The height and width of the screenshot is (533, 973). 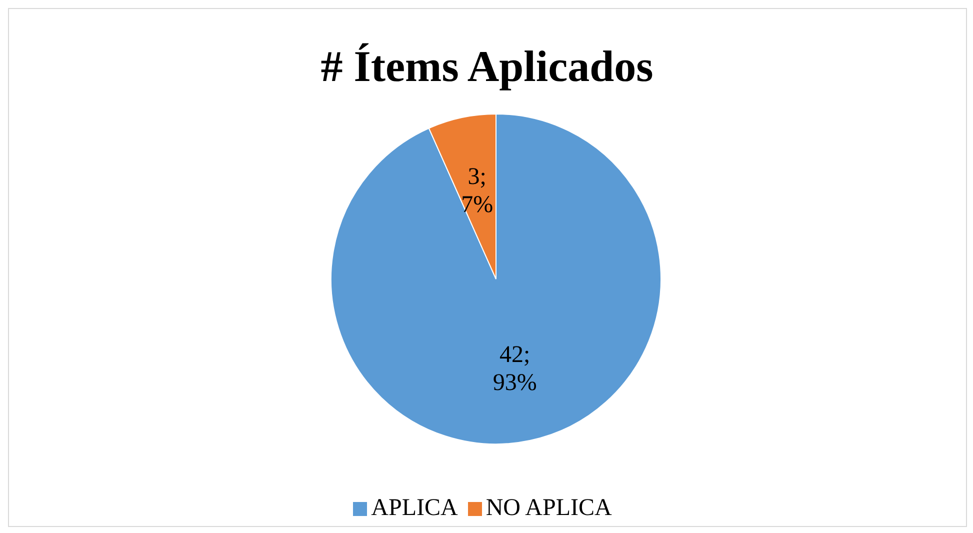 What do you see at coordinates (487, 66) in the screenshot?
I see `chart-title: # Ítems Aplicados` at bounding box center [487, 66].